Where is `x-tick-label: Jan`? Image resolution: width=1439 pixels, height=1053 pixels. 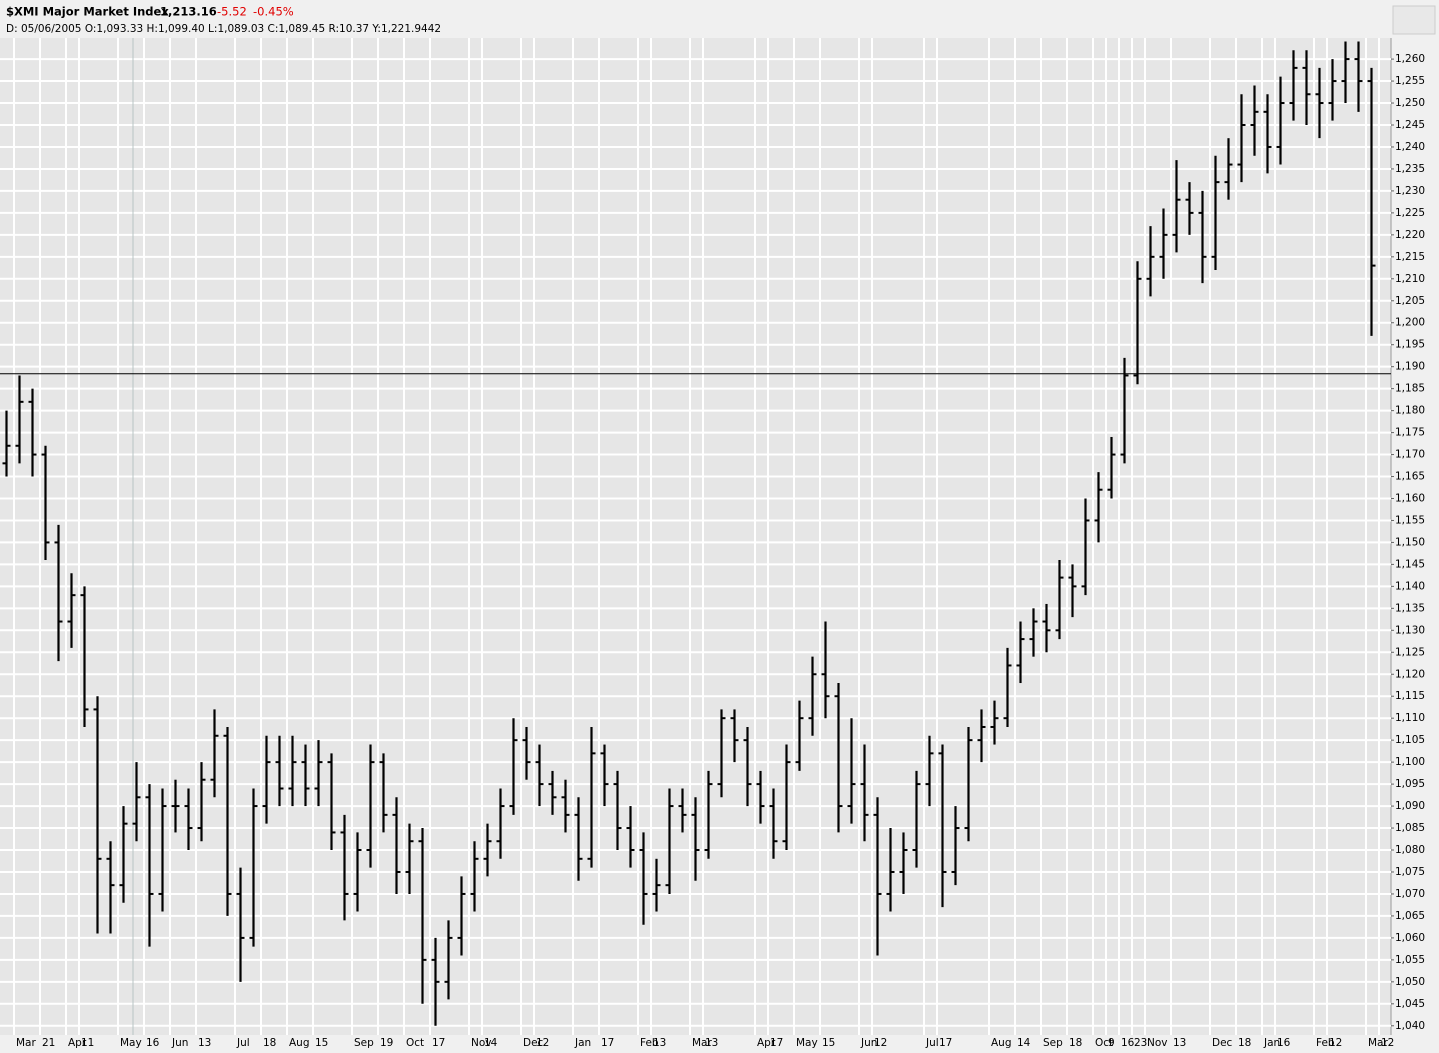
x-tick-label: Jan is located at coordinates (582, 1043).